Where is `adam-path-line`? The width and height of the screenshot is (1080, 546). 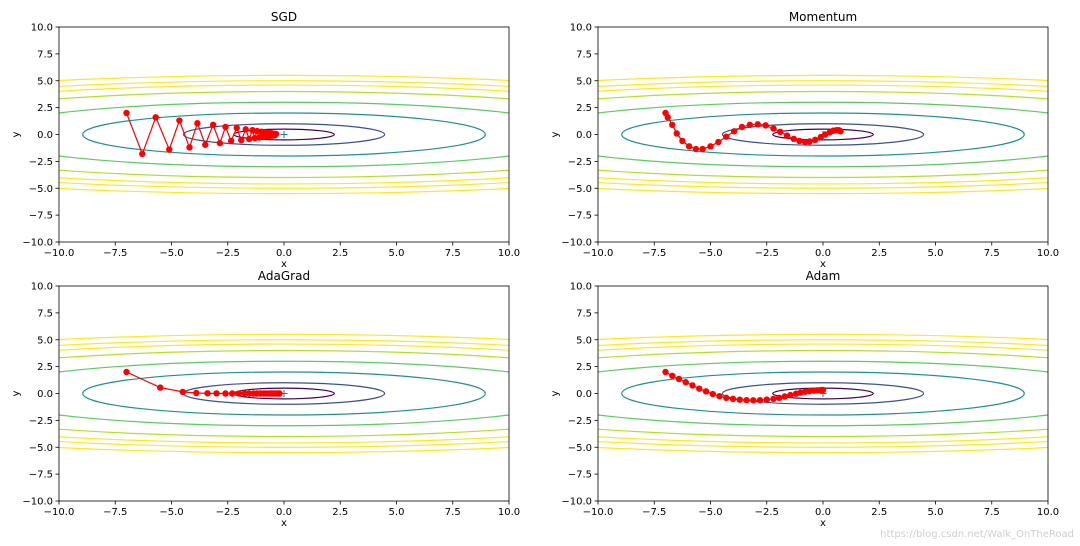
adam-path-line is located at coordinates (744, 386).